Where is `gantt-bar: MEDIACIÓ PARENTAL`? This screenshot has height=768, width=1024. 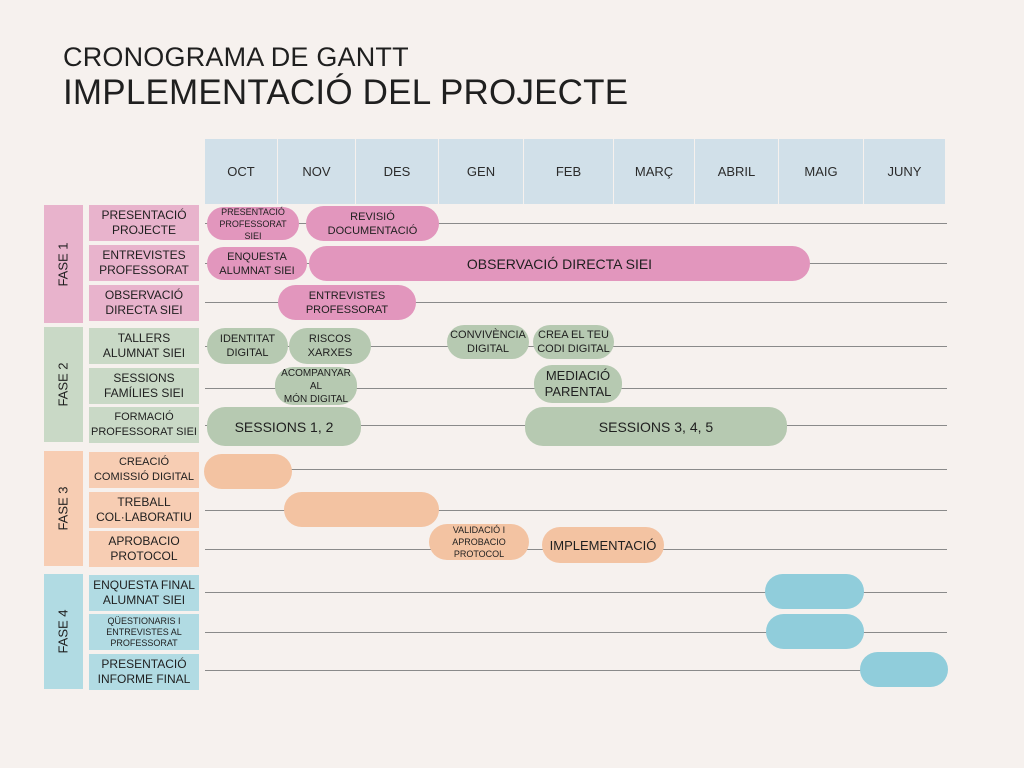 gantt-bar: MEDIACIÓ PARENTAL is located at coordinates (578, 384).